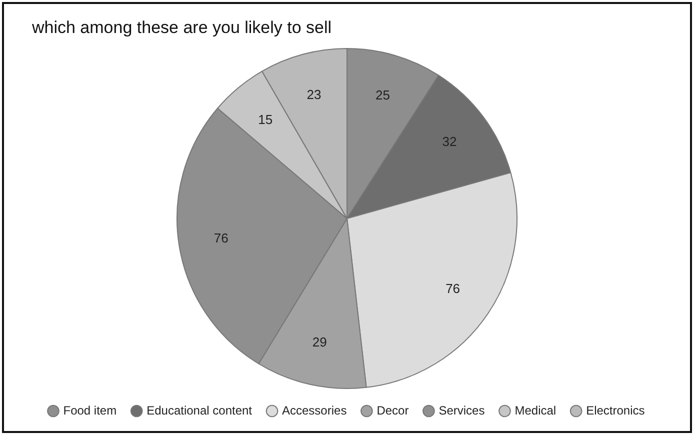 Image resolution: width=696 pixels, height=437 pixels. I want to click on data-label: 23, so click(314, 94).